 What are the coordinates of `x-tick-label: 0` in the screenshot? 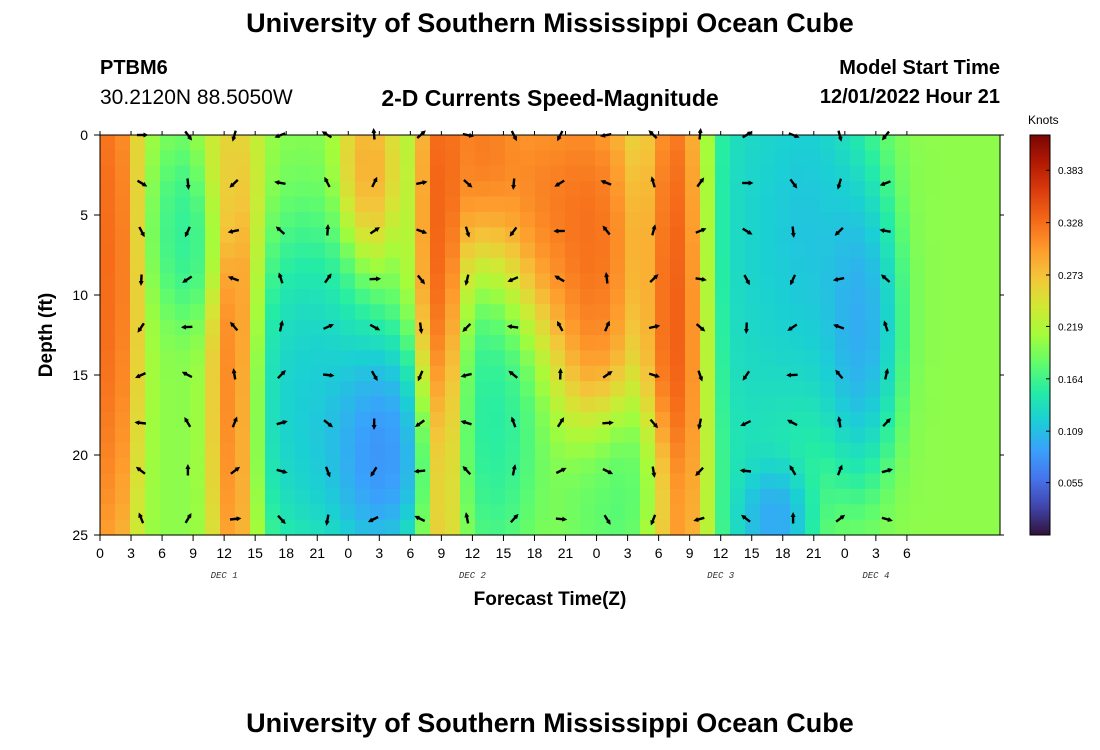 It's located at (845, 553).